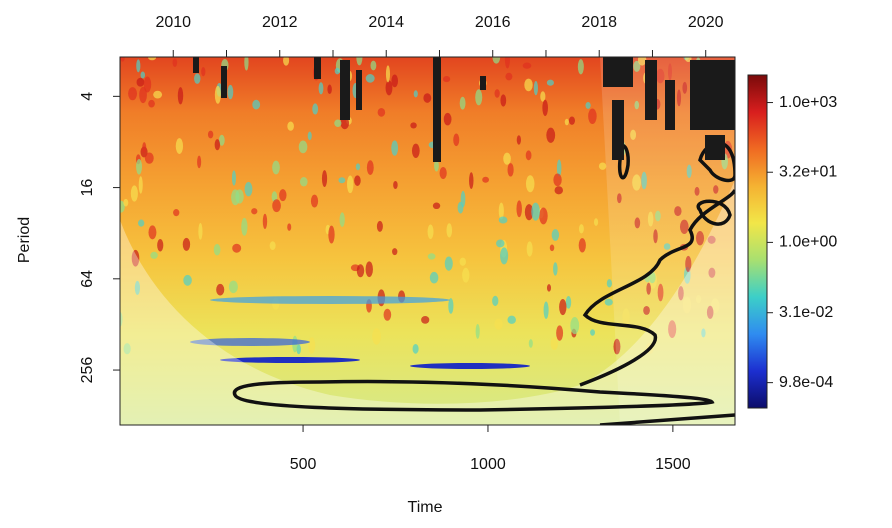 The width and height of the screenshot is (892, 528). Describe the element at coordinates (87, 188) in the screenshot. I see `y-tick-label: 16` at that location.